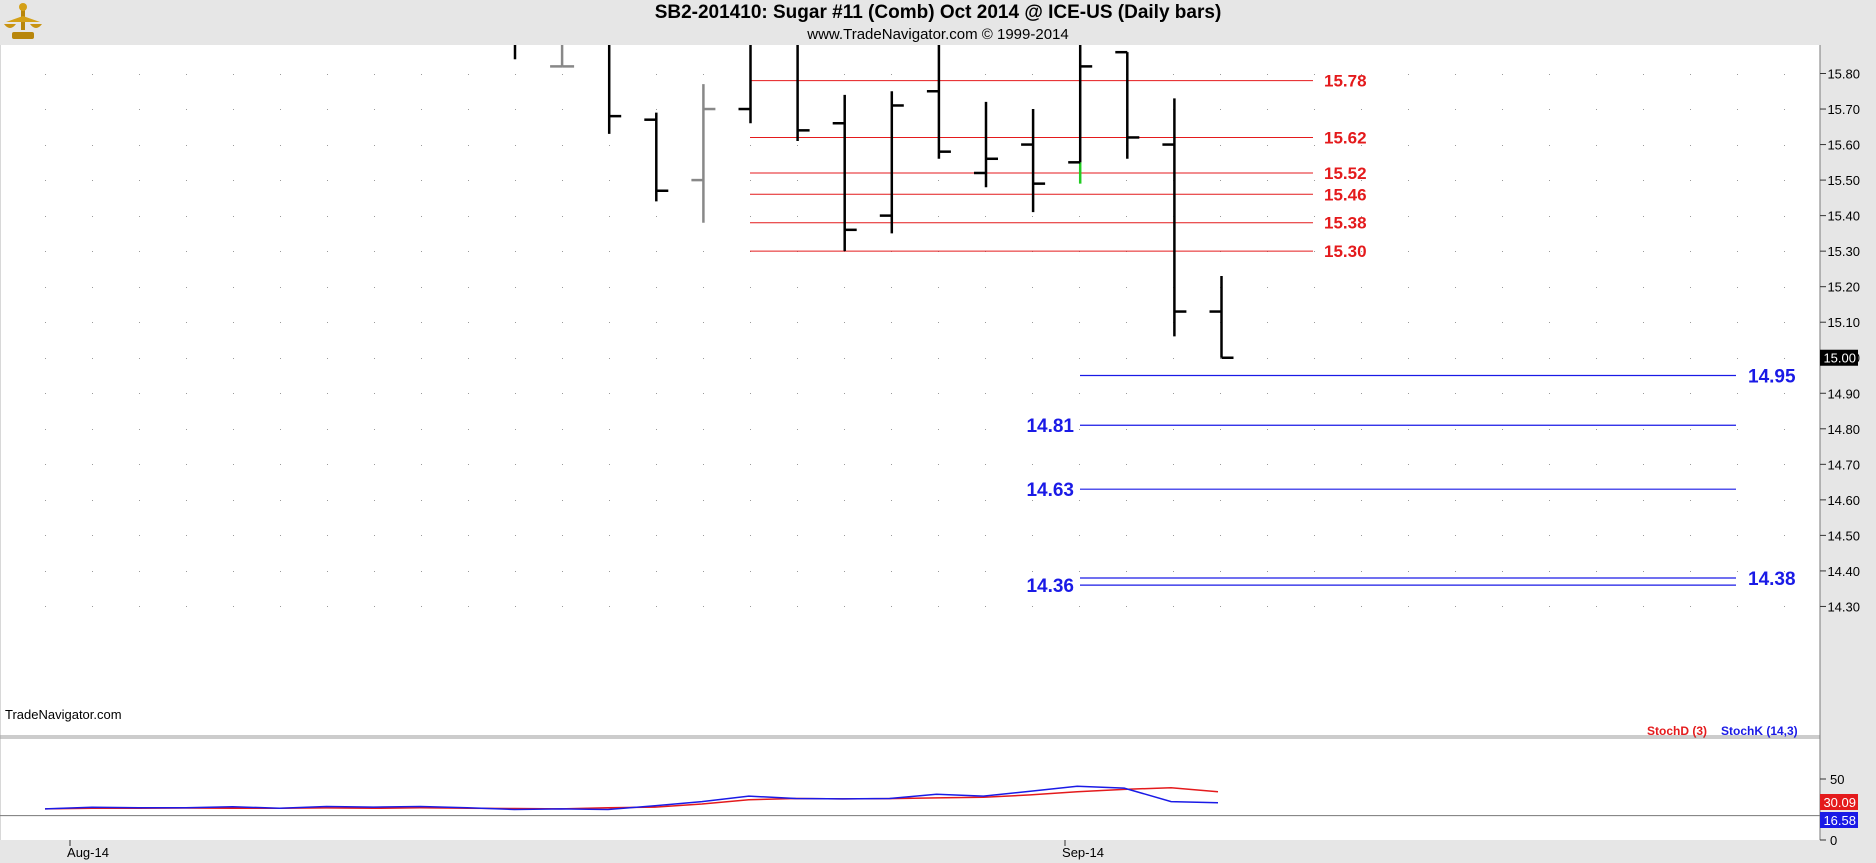 This screenshot has width=1876, height=863. Describe the element at coordinates (1345, 173) in the screenshot. I see `resistance-label: 15.52` at that location.